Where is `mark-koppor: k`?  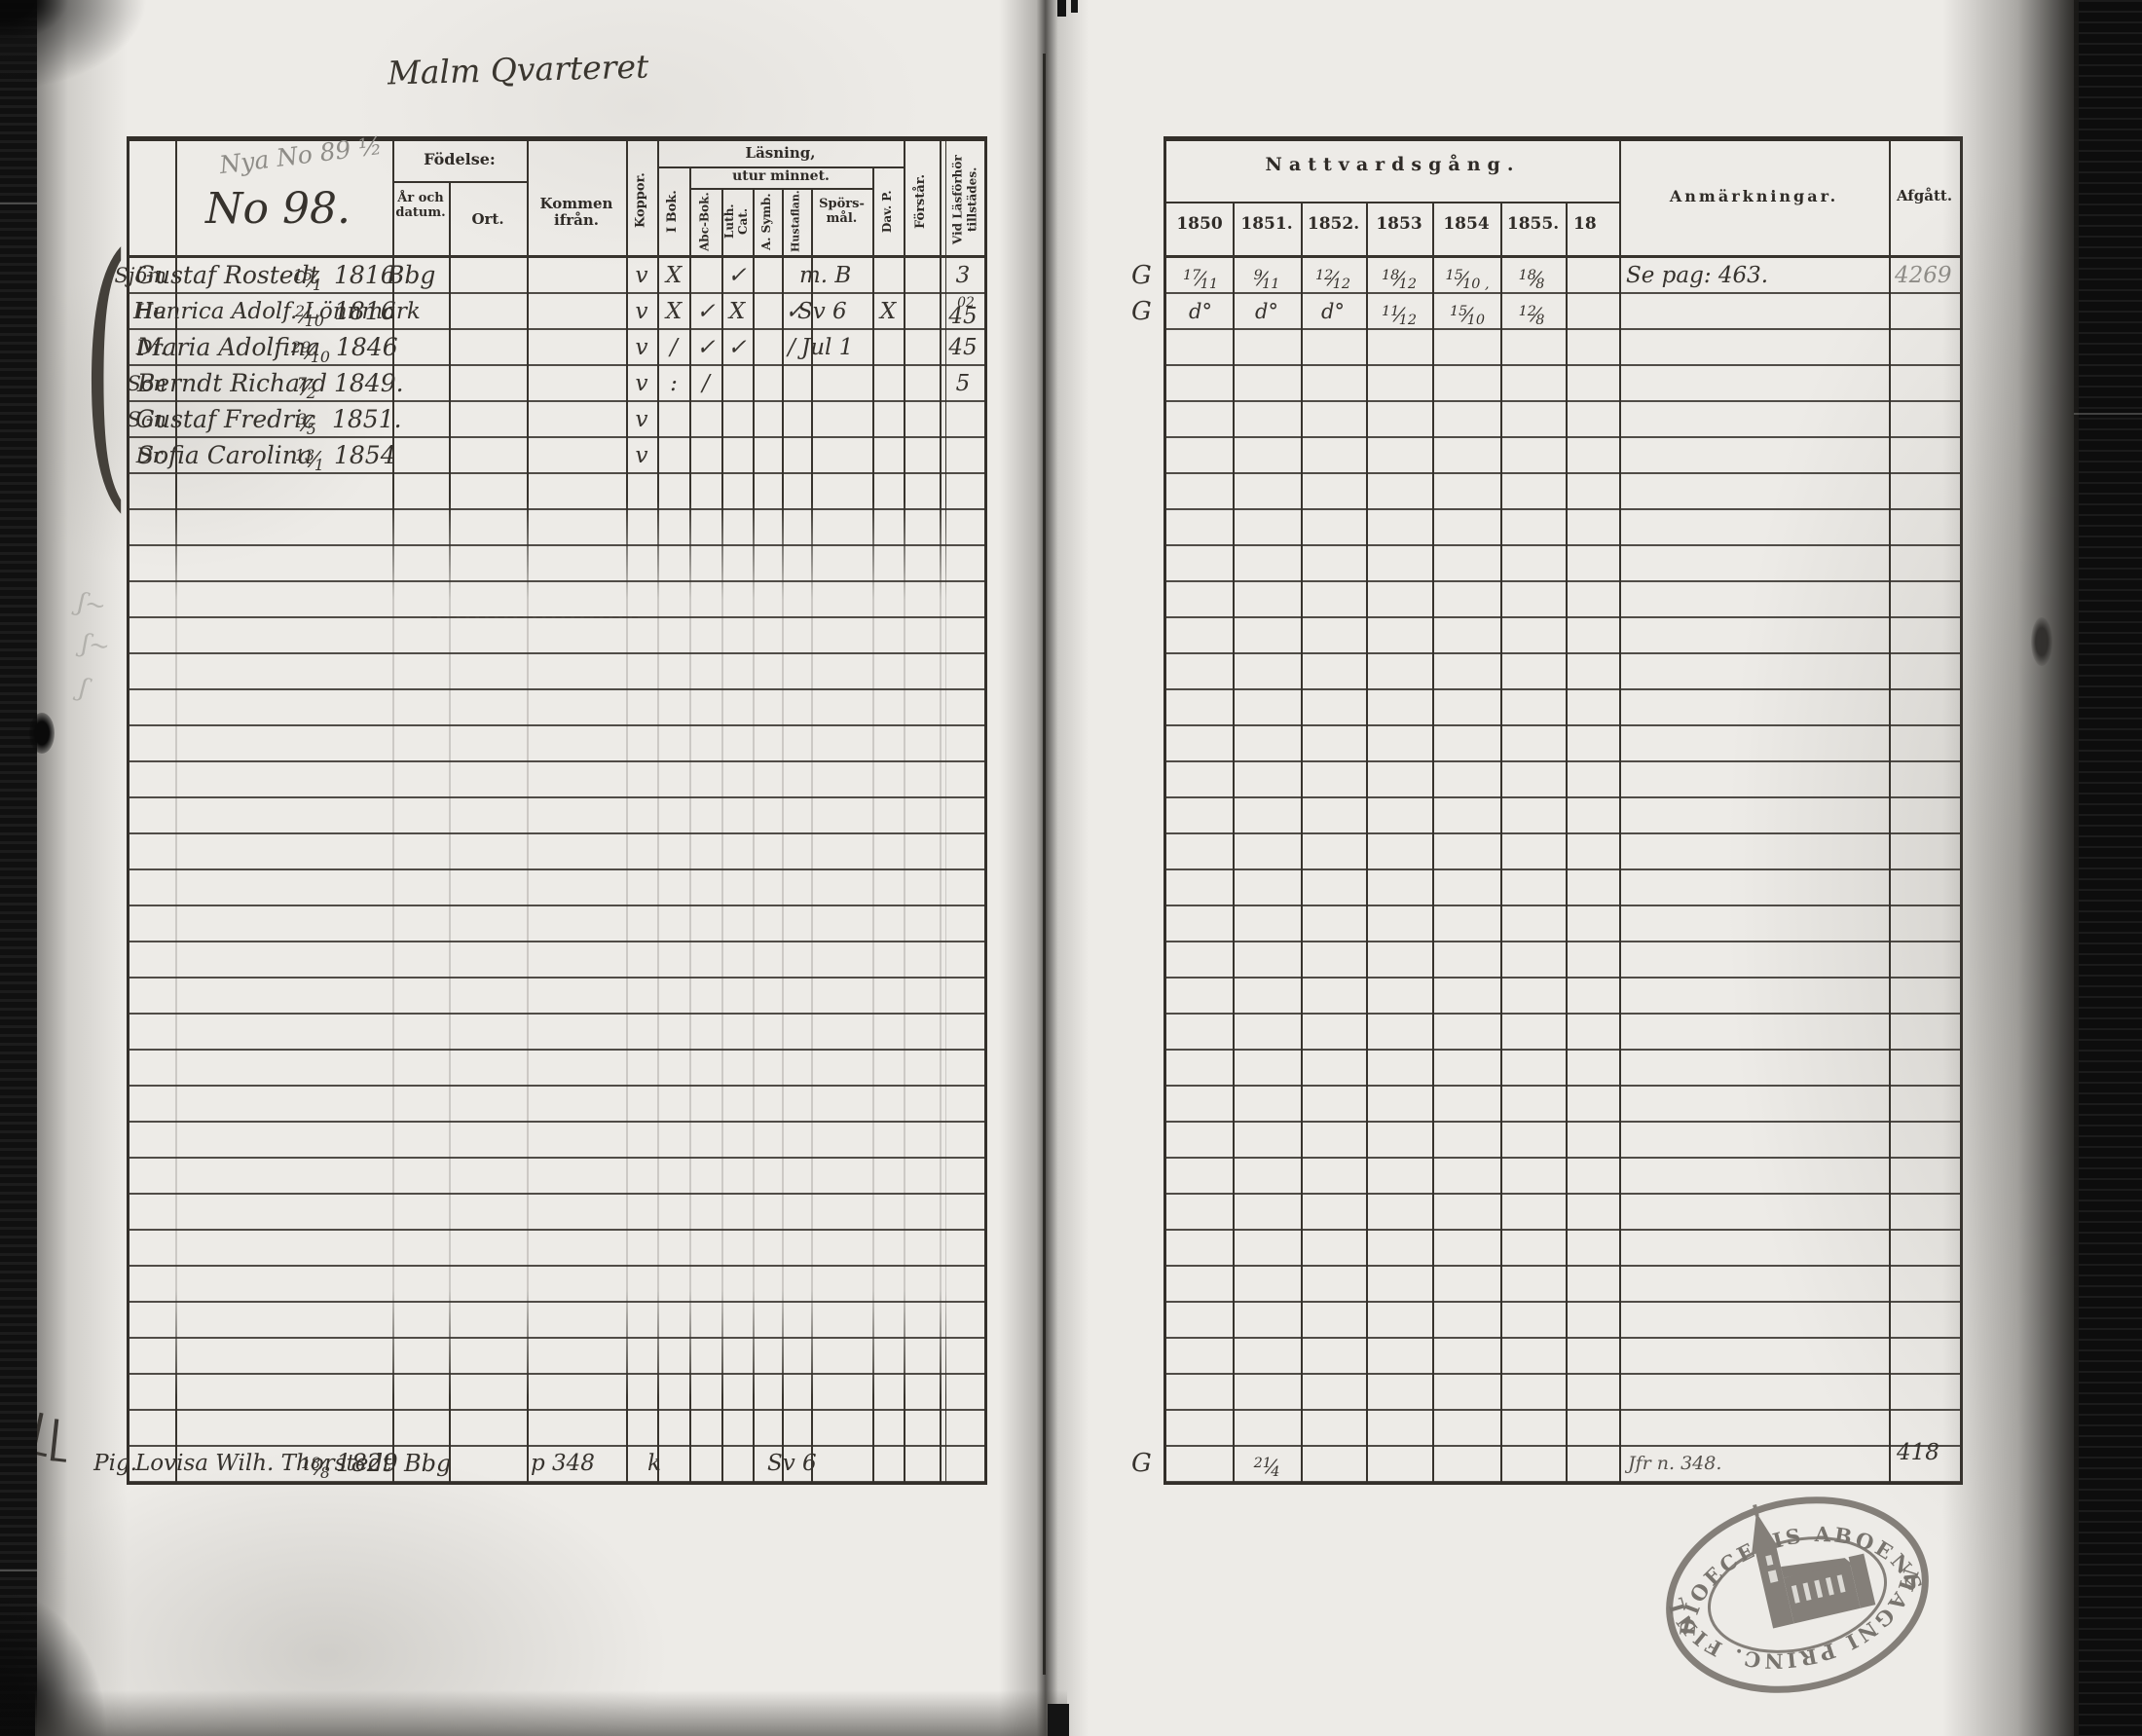
mark-koppor: k is located at coordinates (654, 1463).